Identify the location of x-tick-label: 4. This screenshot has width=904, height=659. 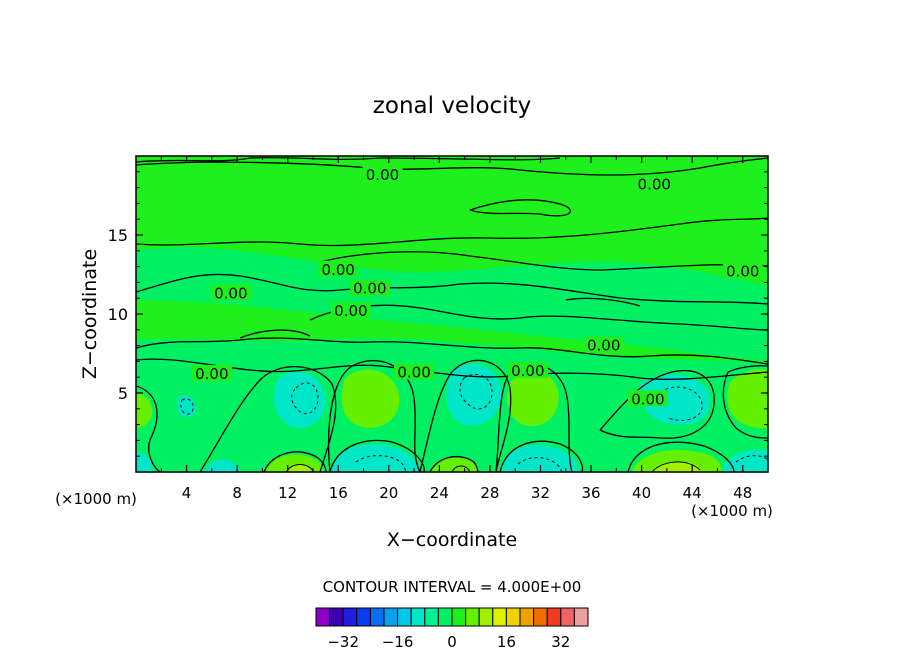
(187, 493).